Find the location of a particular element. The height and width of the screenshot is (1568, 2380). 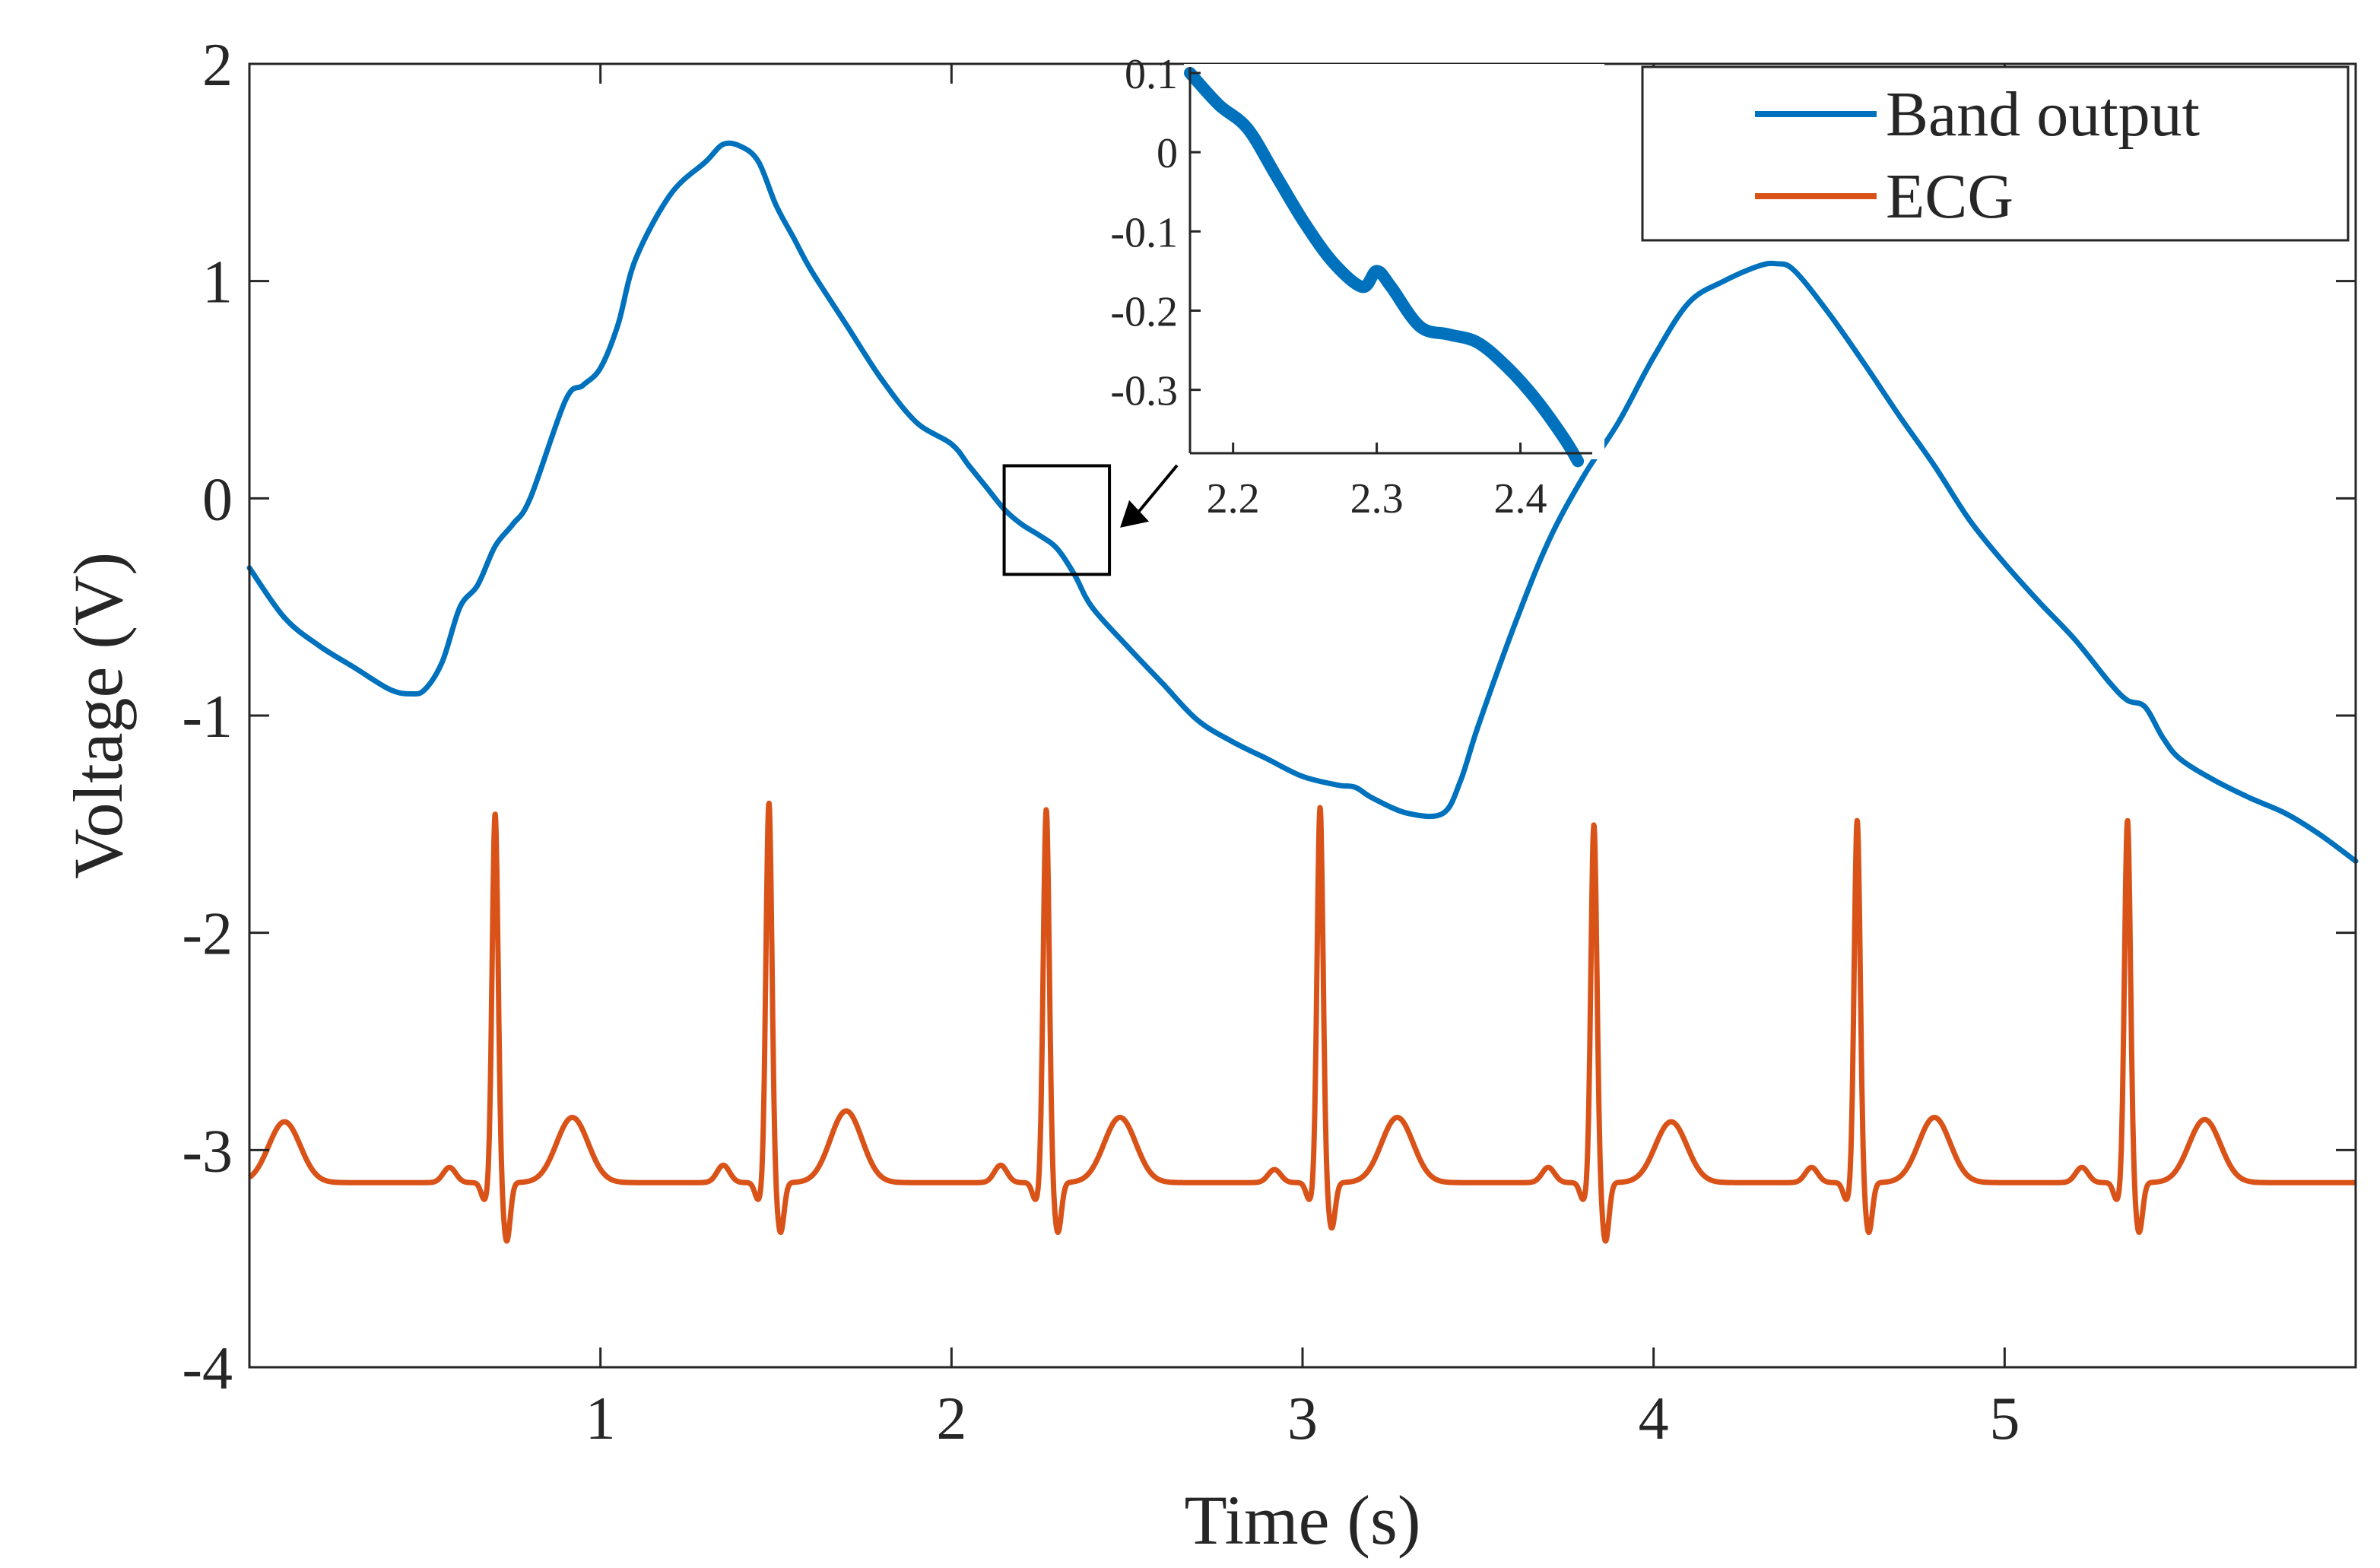

inset-y-tick-label: 0 is located at coordinates (1167, 153).